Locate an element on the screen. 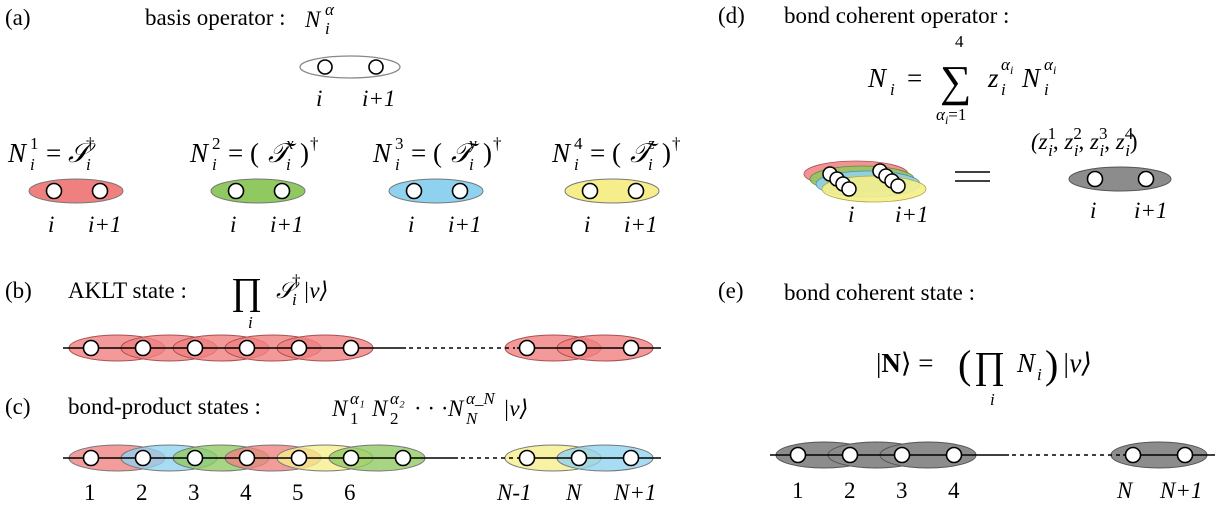 This screenshot has width=1231, height=508. site-label-end: N-1 is located at coordinates (514, 492).